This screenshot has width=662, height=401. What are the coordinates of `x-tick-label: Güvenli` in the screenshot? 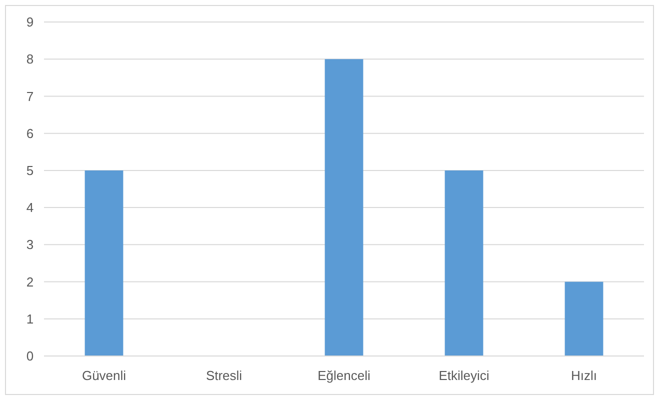 It's located at (104, 375).